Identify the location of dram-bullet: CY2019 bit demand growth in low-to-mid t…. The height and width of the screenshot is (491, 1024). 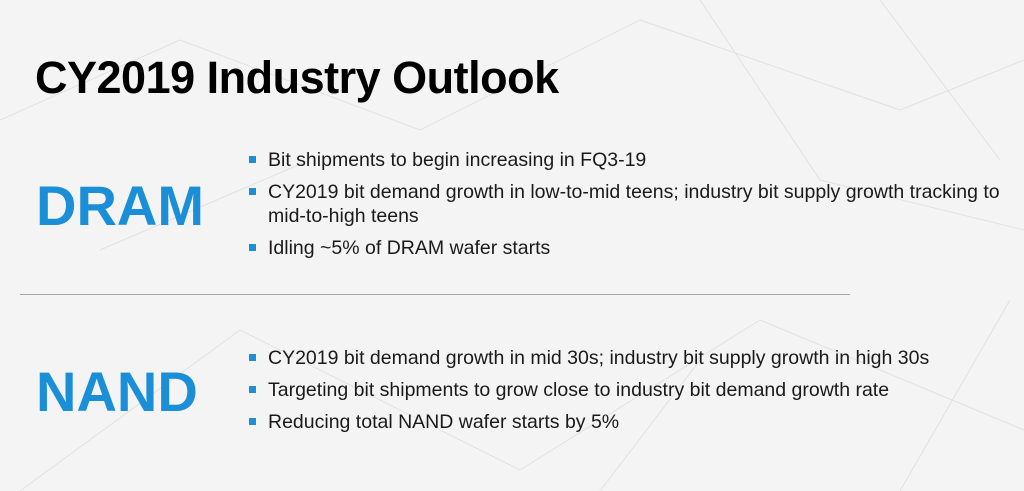
(636, 204).